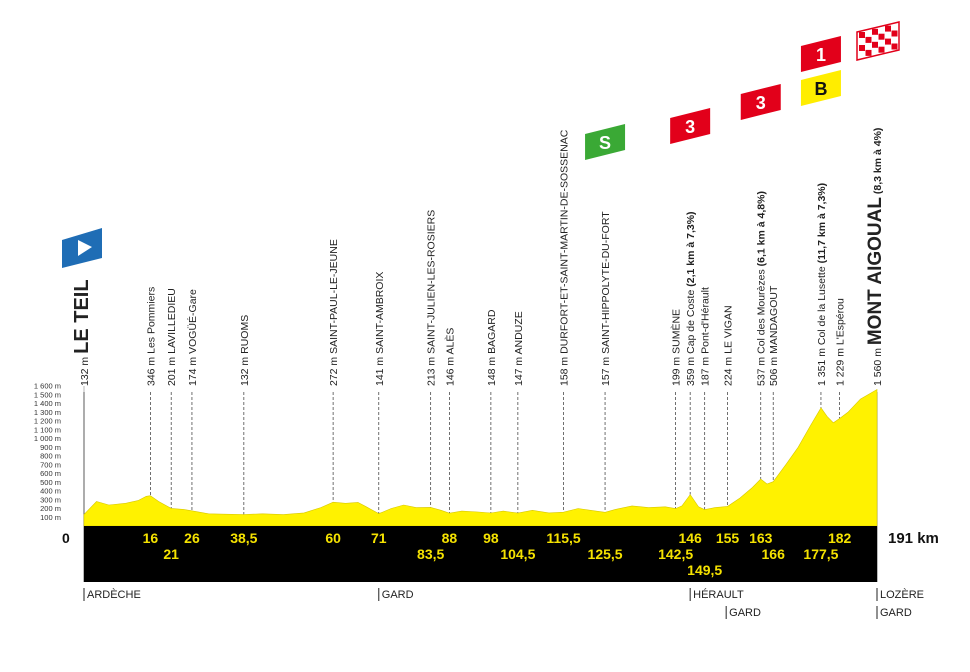 This screenshot has height=672, width=970. Describe the element at coordinates (334, 296) in the screenshot. I see `waypoint-name: SAINT-PAUL-LE-JEUNE` at that location.